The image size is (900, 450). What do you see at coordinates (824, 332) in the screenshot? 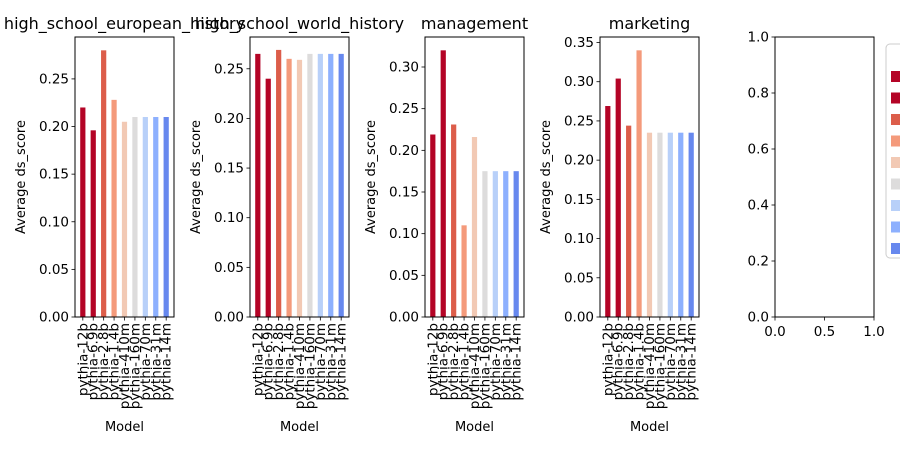
I see `x-tick-label: 0.5` at bounding box center [824, 332].